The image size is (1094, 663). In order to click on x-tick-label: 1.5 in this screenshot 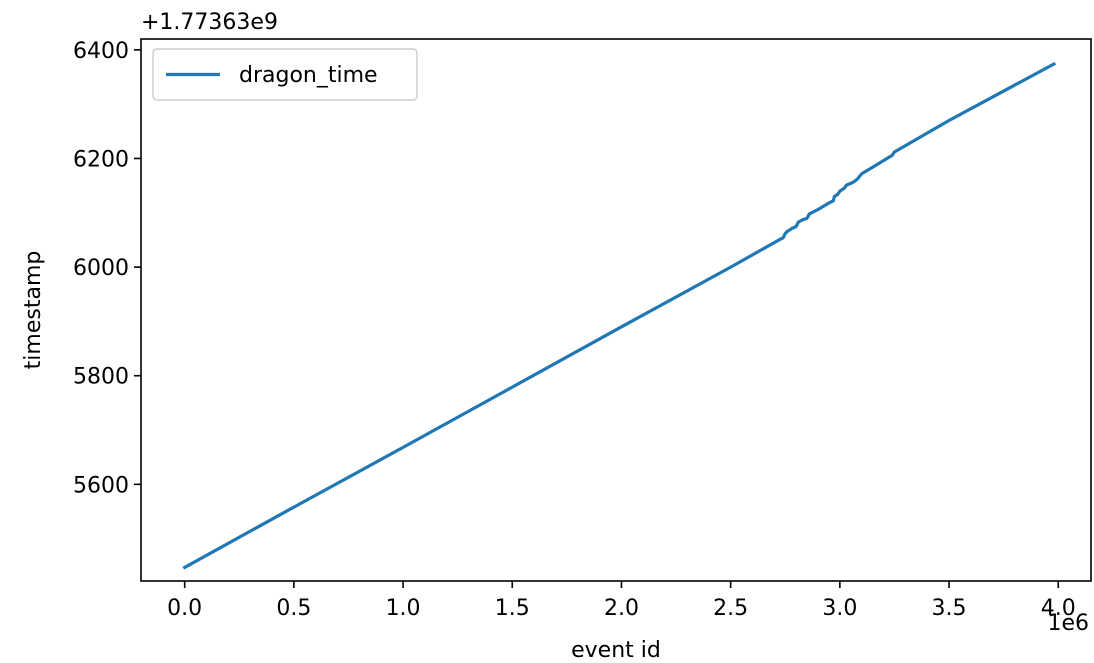, I will do `click(512, 608)`.